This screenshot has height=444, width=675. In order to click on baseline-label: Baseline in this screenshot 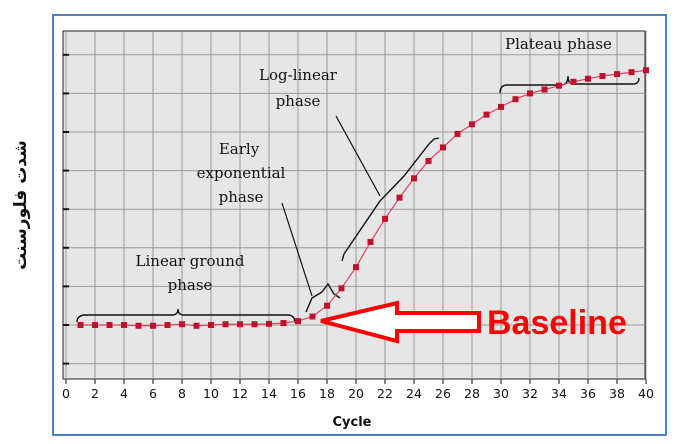, I will do `click(557, 323)`.